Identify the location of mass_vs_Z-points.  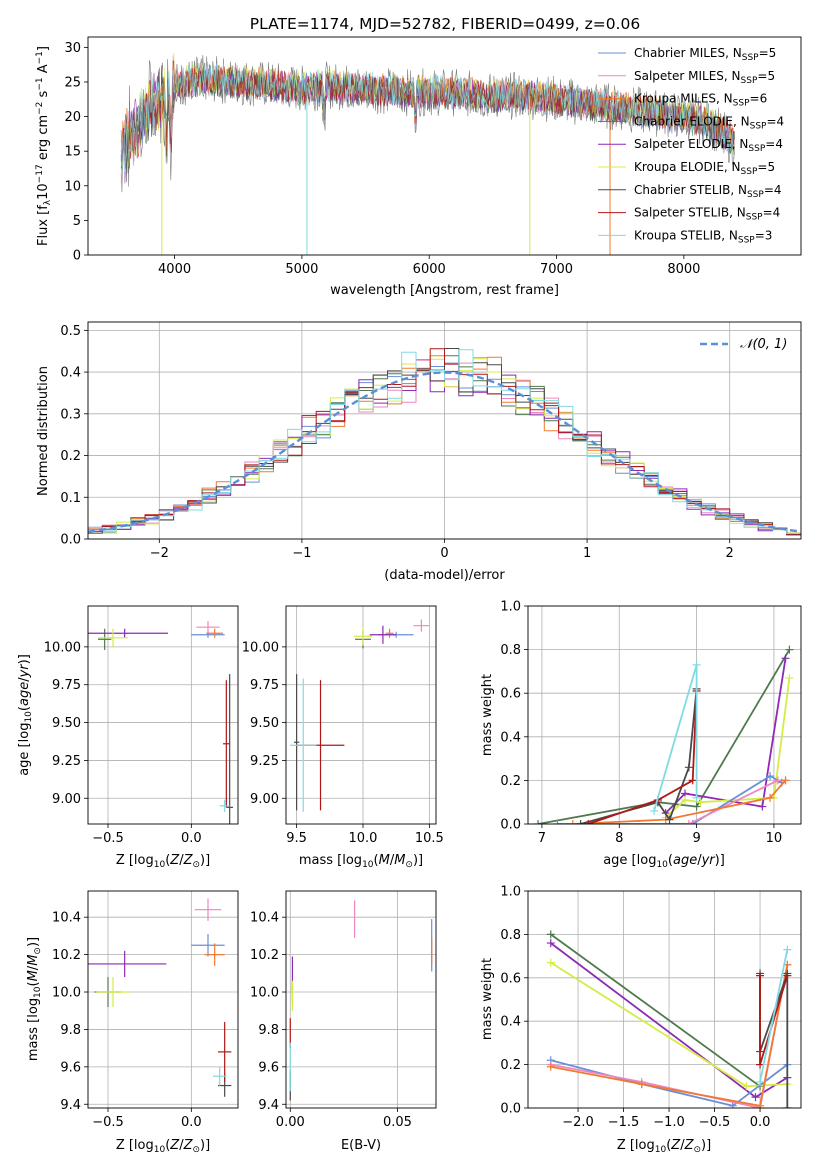
(160, 997).